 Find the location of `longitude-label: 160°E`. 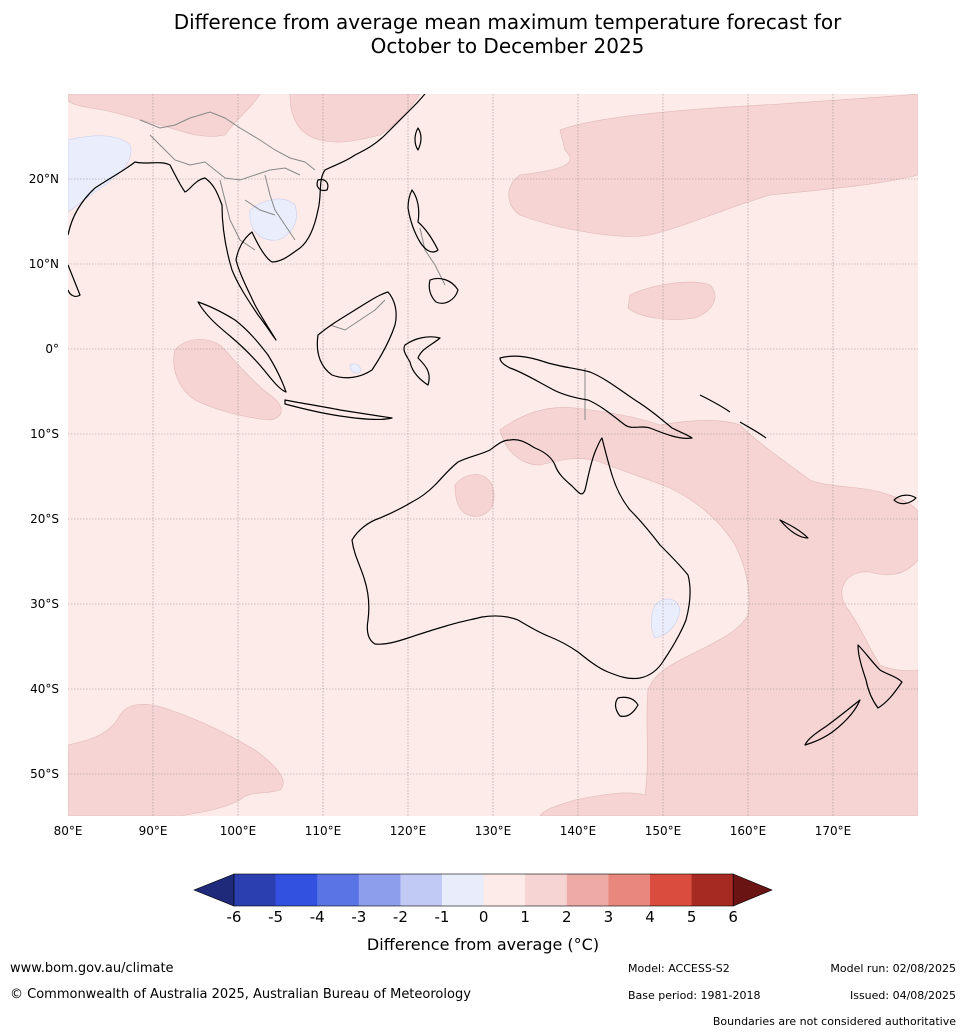

longitude-label: 160°E is located at coordinates (748, 831).